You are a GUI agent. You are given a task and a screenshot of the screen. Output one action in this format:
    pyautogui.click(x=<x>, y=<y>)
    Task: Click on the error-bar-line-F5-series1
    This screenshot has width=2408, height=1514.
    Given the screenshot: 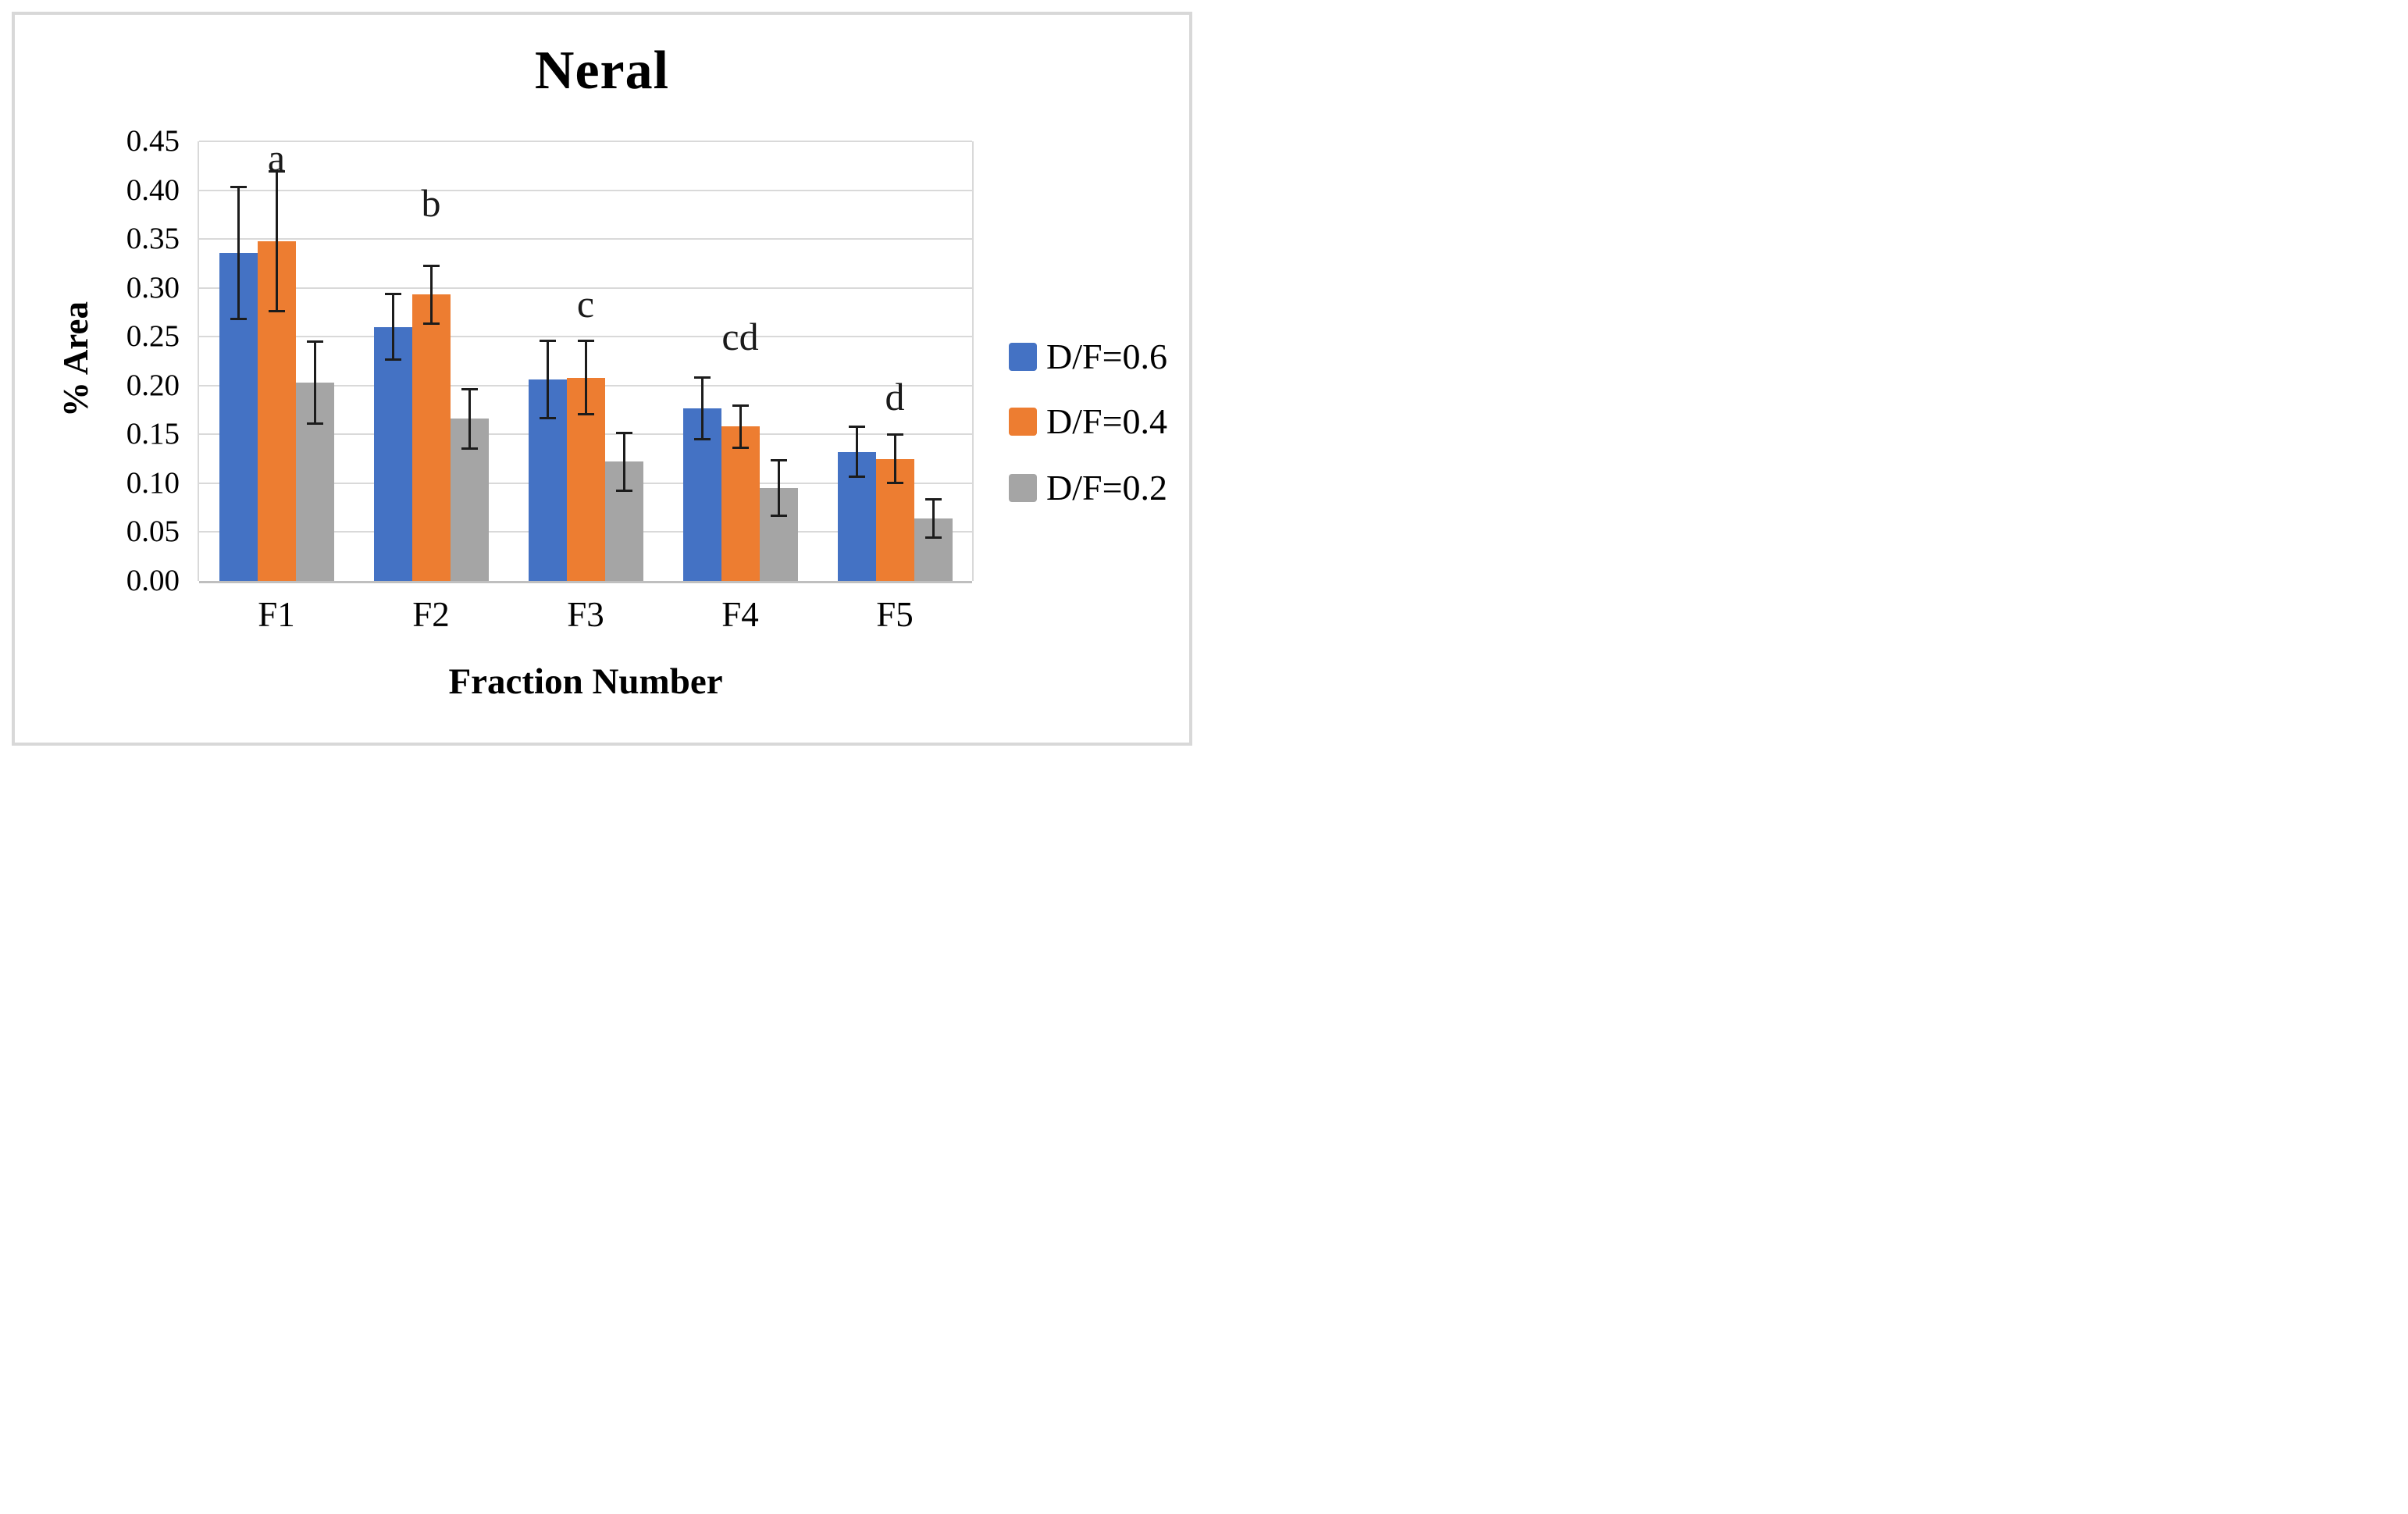 What is the action you would take?
    pyautogui.click(x=894, y=458)
    